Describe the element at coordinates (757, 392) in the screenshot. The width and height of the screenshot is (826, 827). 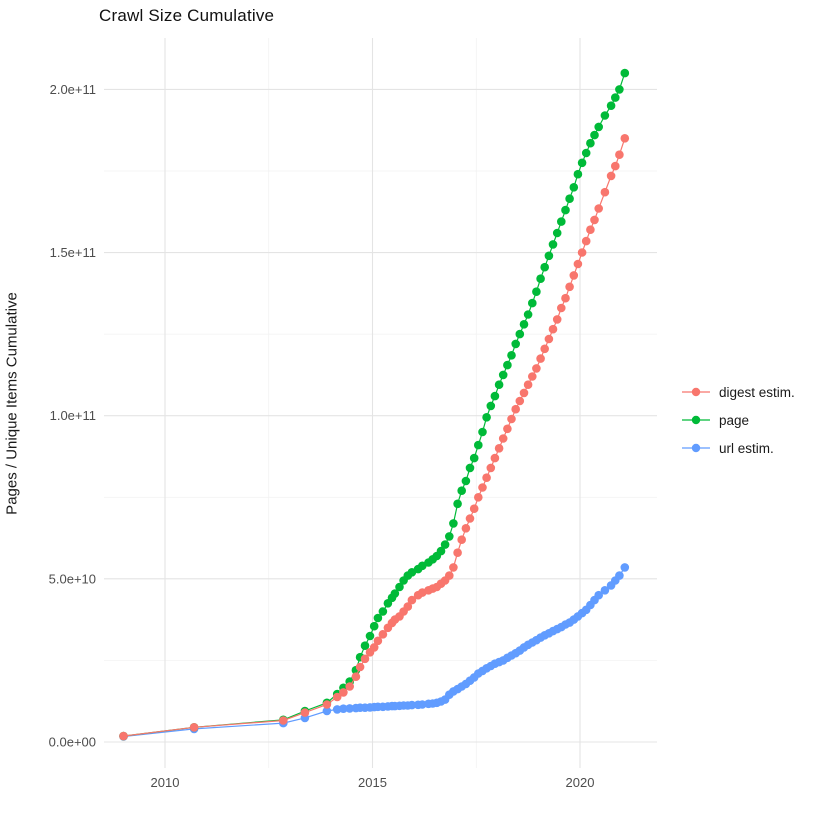
I see `legend-label-digest-estim: digest estim.` at that location.